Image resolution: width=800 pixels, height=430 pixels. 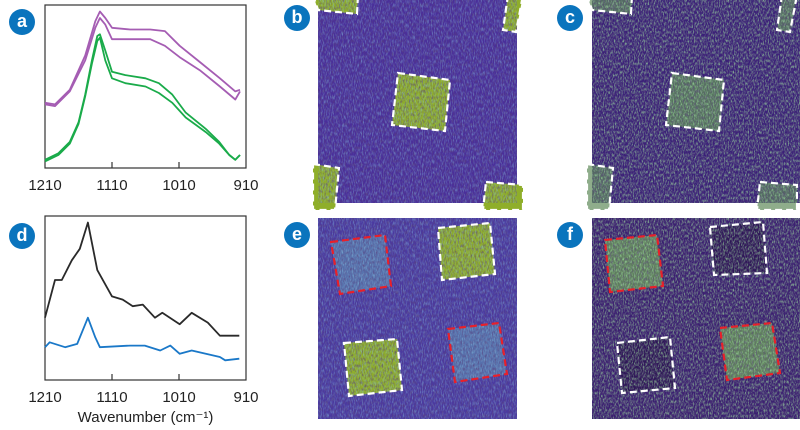 What do you see at coordinates (22, 236) in the screenshot?
I see `panel-label-d: d` at bounding box center [22, 236].